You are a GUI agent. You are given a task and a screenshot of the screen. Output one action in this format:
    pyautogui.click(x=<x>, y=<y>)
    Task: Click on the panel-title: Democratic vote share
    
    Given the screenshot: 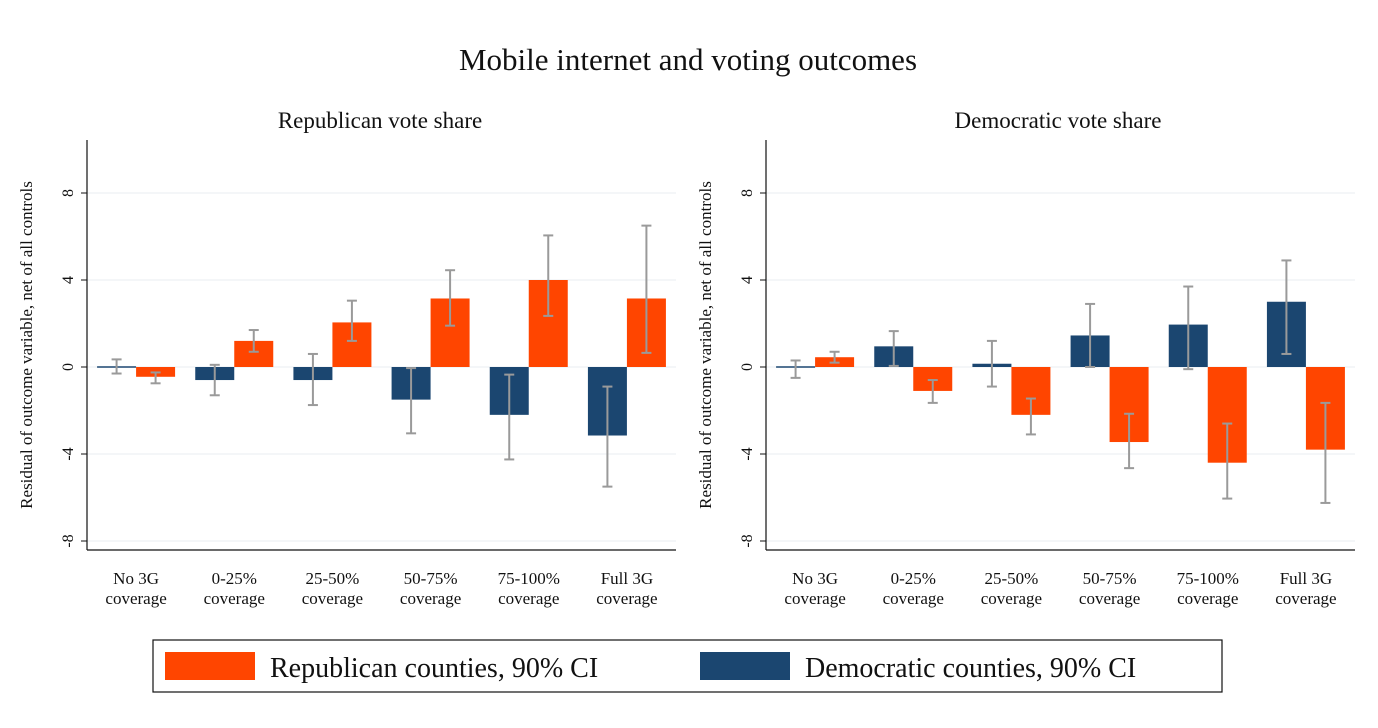 What is the action you would take?
    pyautogui.click(x=1058, y=120)
    